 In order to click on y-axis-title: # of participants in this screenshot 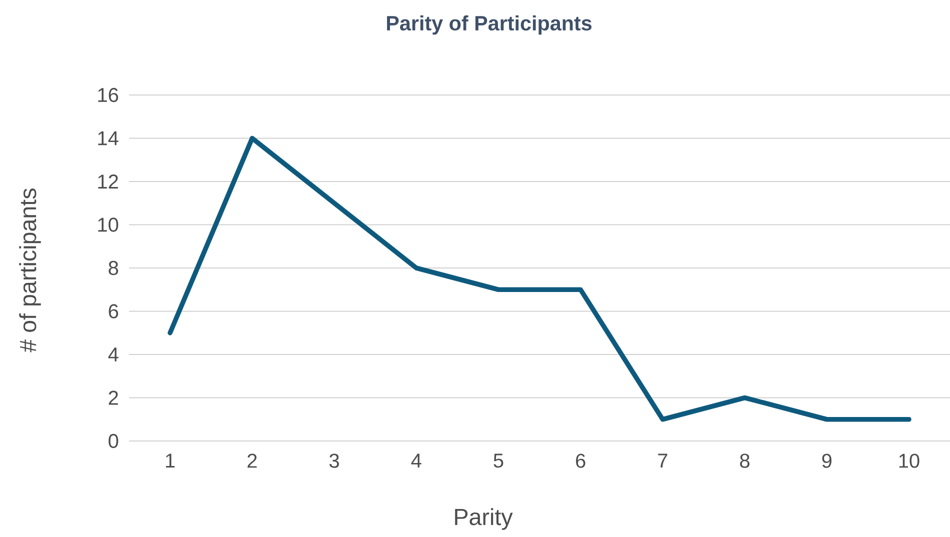, I will do `click(30, 270)`.